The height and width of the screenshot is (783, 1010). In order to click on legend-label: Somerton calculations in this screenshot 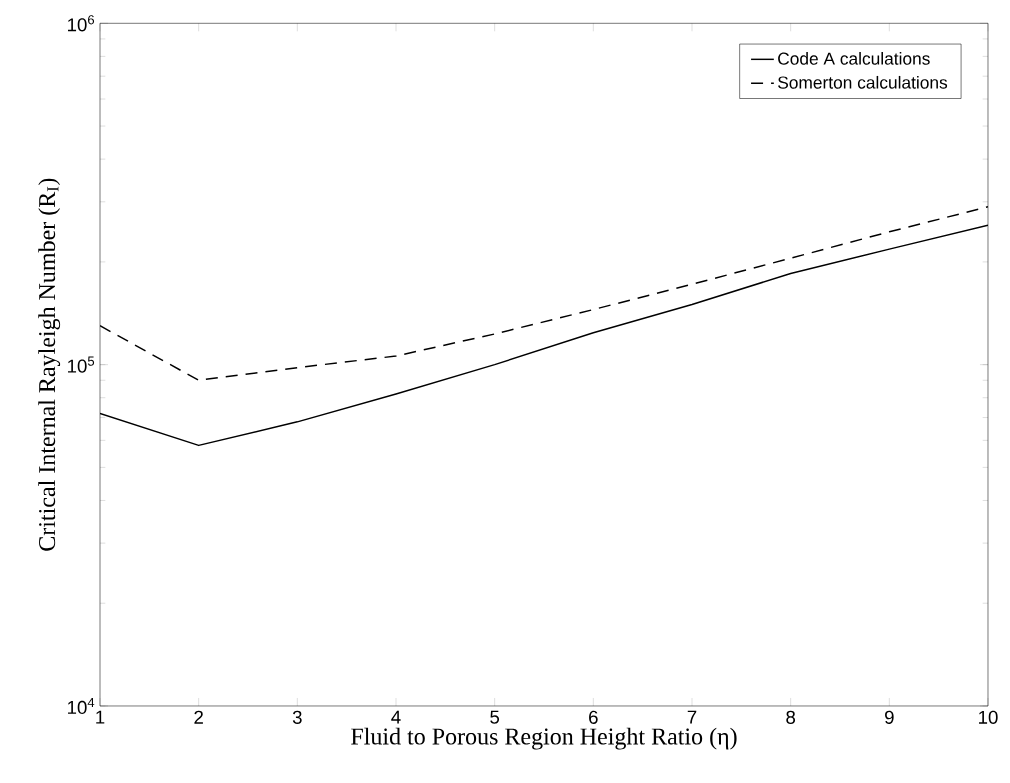, I will do `click(863, 82)`.